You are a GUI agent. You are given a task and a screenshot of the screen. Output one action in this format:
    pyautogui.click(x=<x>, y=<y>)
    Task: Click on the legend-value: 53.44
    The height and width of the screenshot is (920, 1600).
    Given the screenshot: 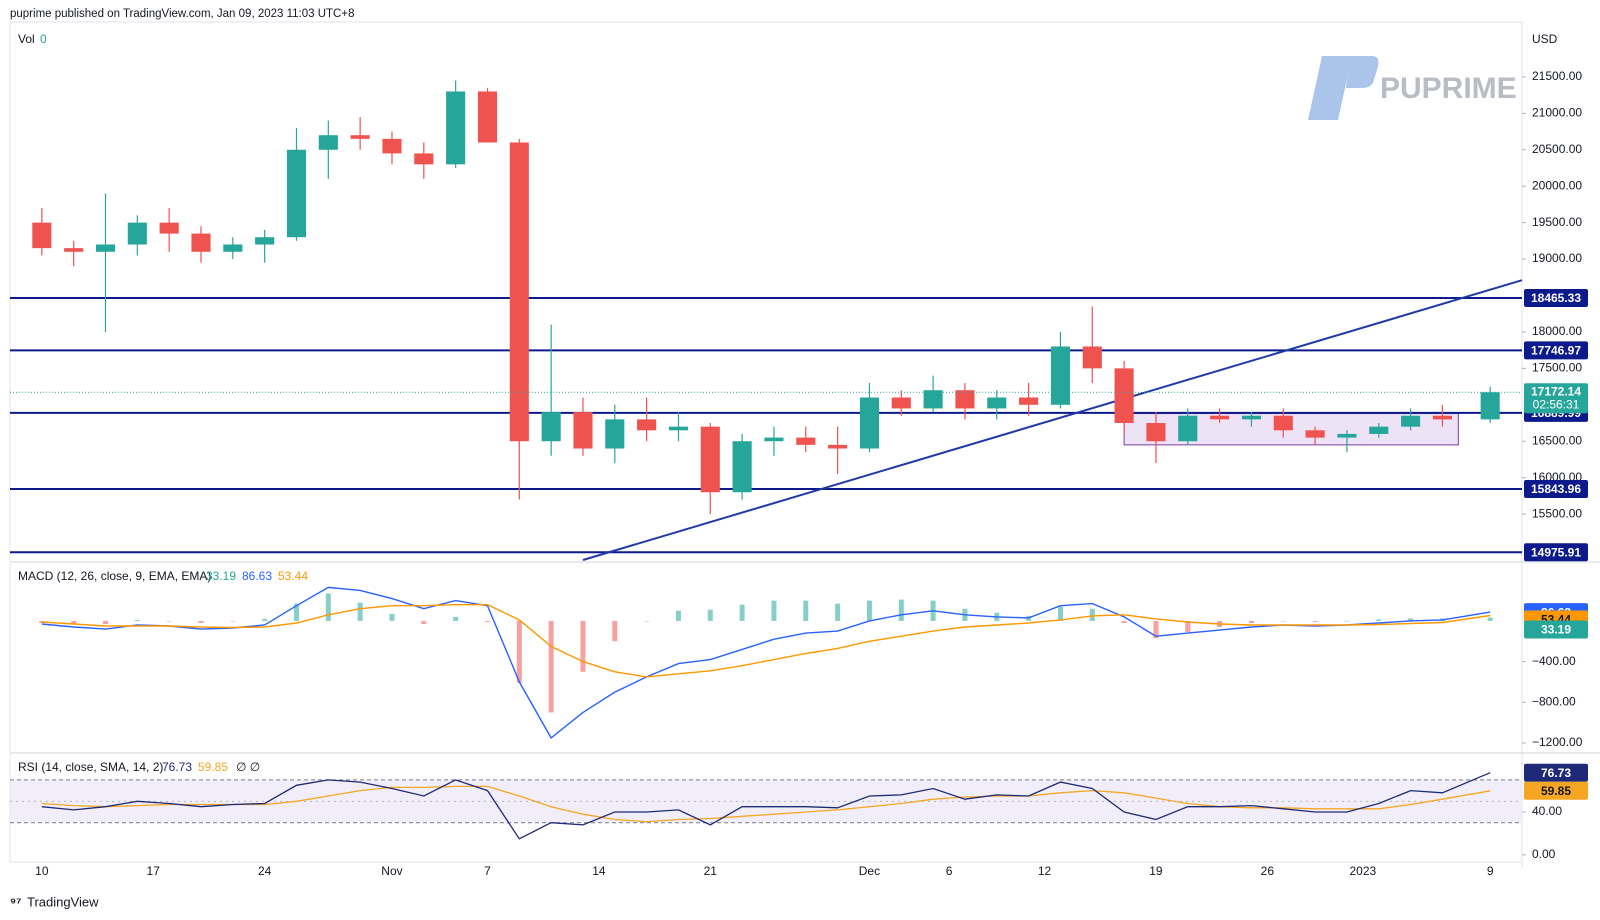 What is the action you would take?
    pyautogui.click(x=293, y=576)
    